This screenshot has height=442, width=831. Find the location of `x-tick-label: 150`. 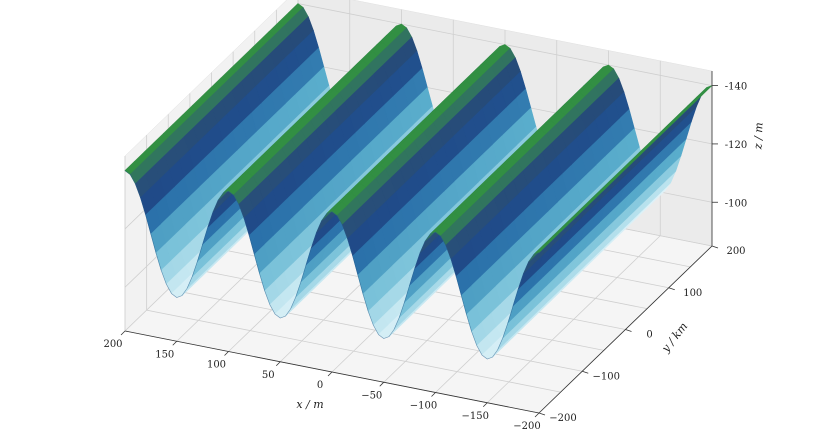

x-tick-label: 150 is located at coordinates (164, 354).